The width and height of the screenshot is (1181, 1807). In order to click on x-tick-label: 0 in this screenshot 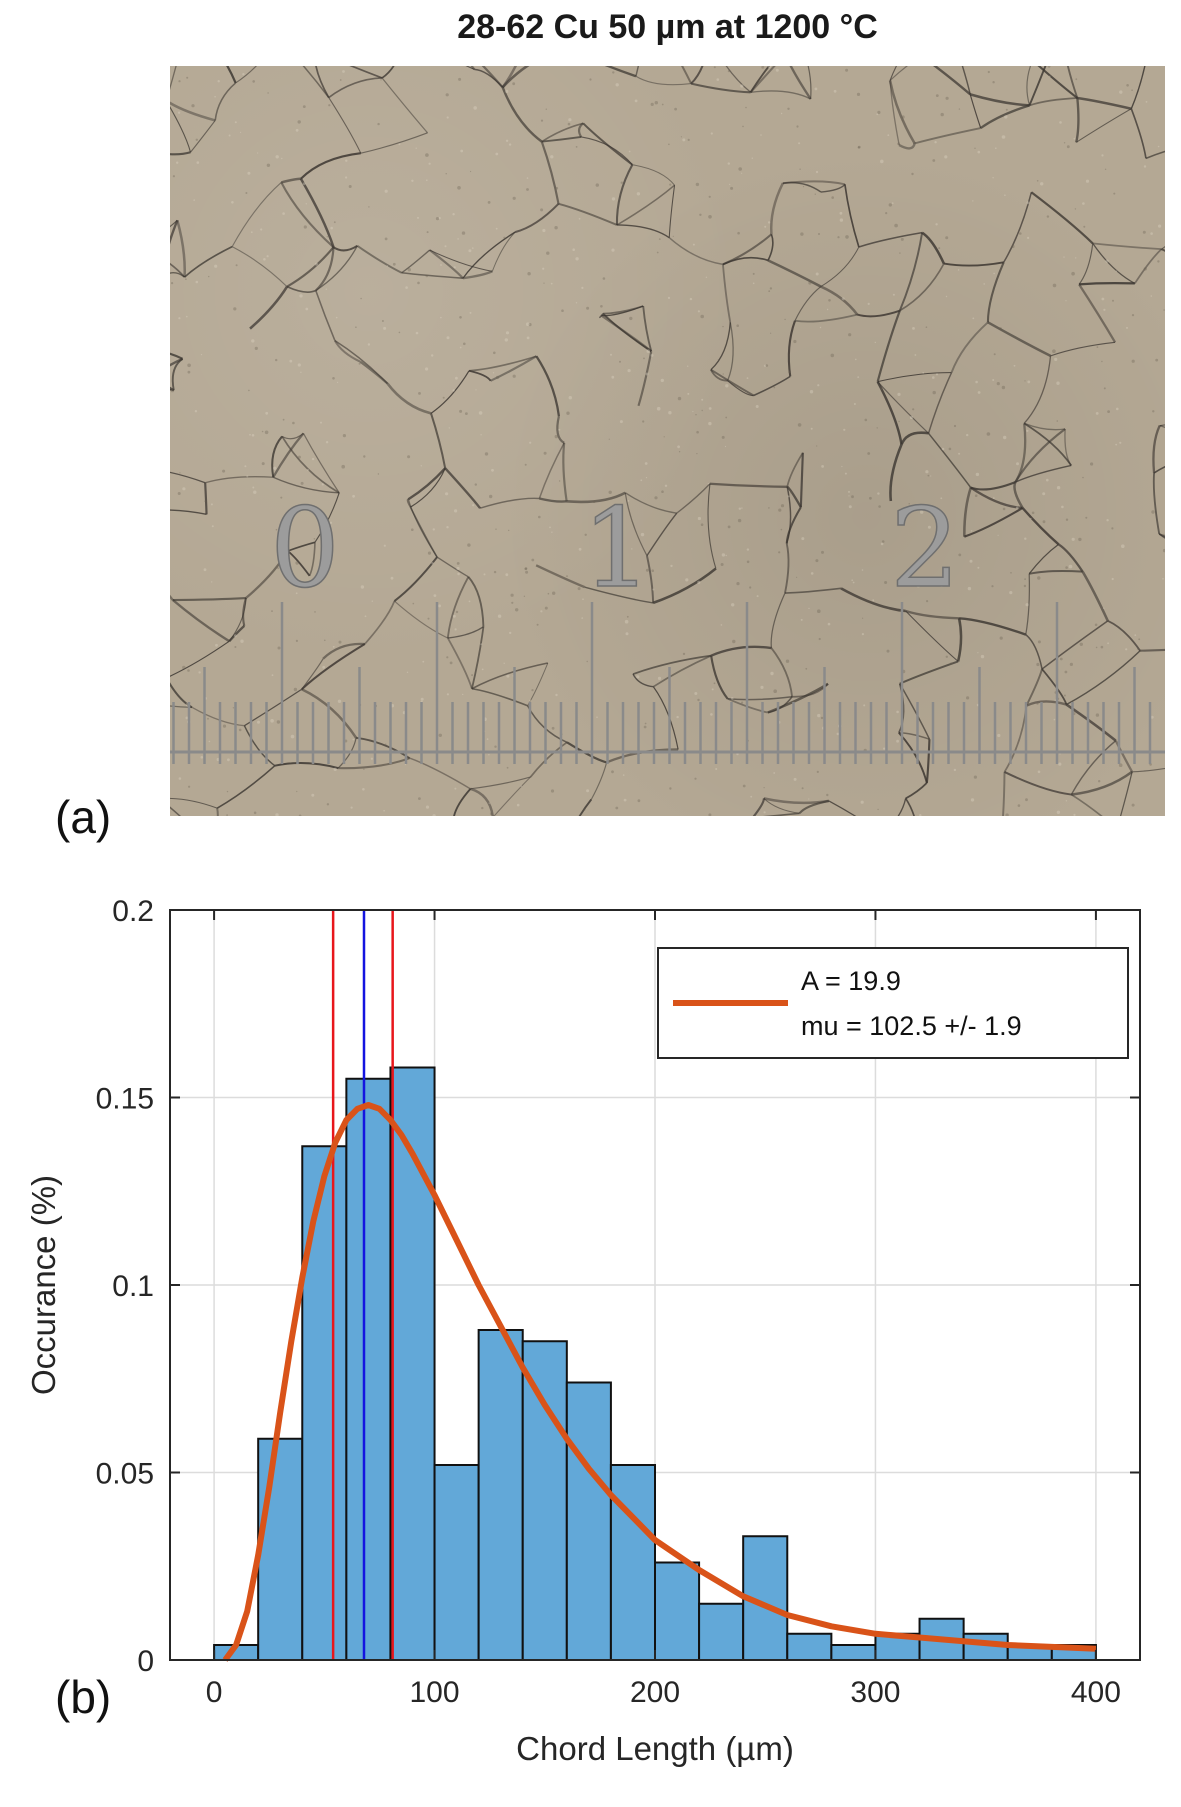, I will do `click(214, 1692)`.